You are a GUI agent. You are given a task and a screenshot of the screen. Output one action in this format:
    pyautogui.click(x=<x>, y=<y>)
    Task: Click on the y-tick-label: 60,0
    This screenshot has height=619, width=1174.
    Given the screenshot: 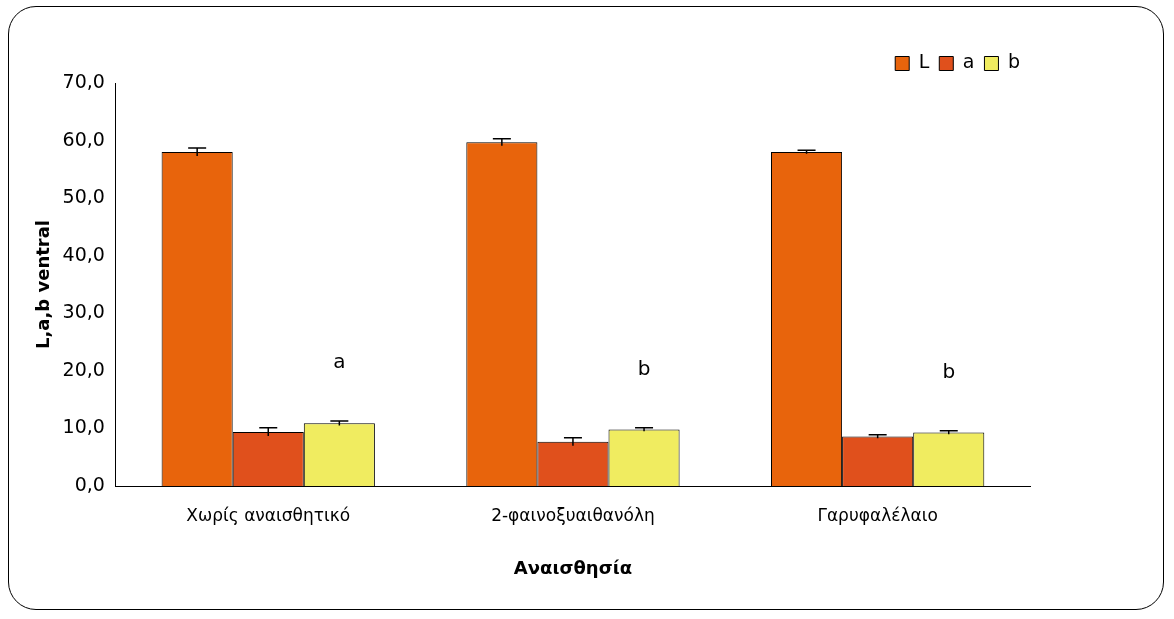 What is the action you would take?
    pyautogui.click(x=83, y=138)
    